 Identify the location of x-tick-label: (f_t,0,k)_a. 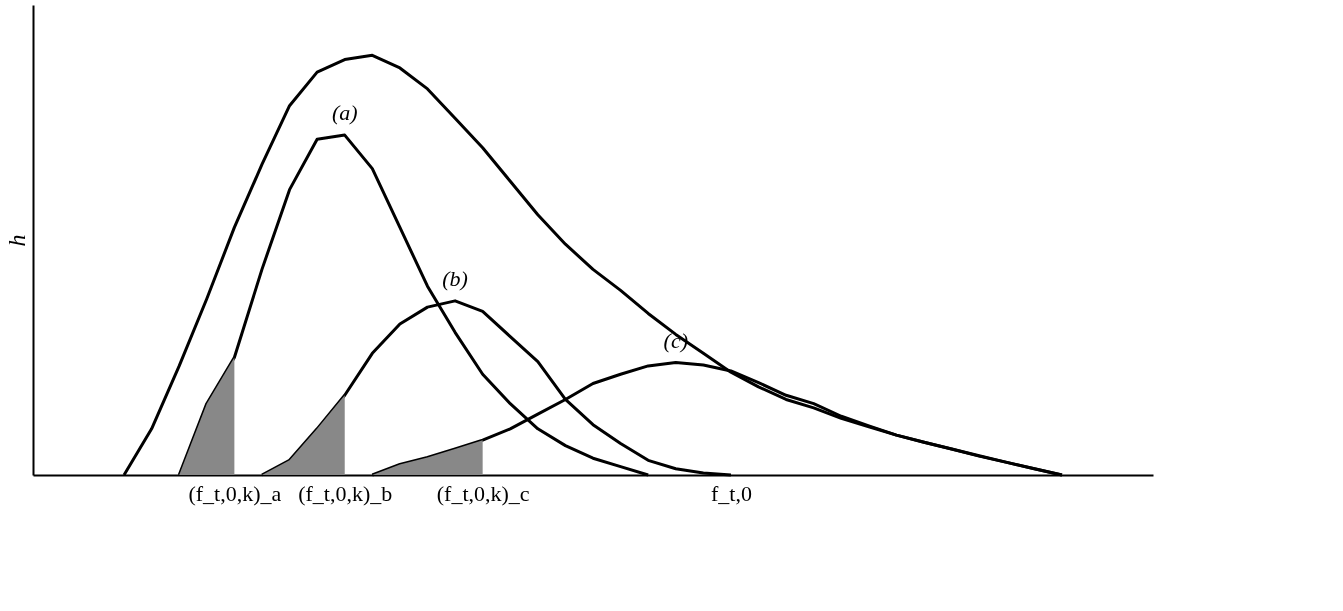
(235, 493).